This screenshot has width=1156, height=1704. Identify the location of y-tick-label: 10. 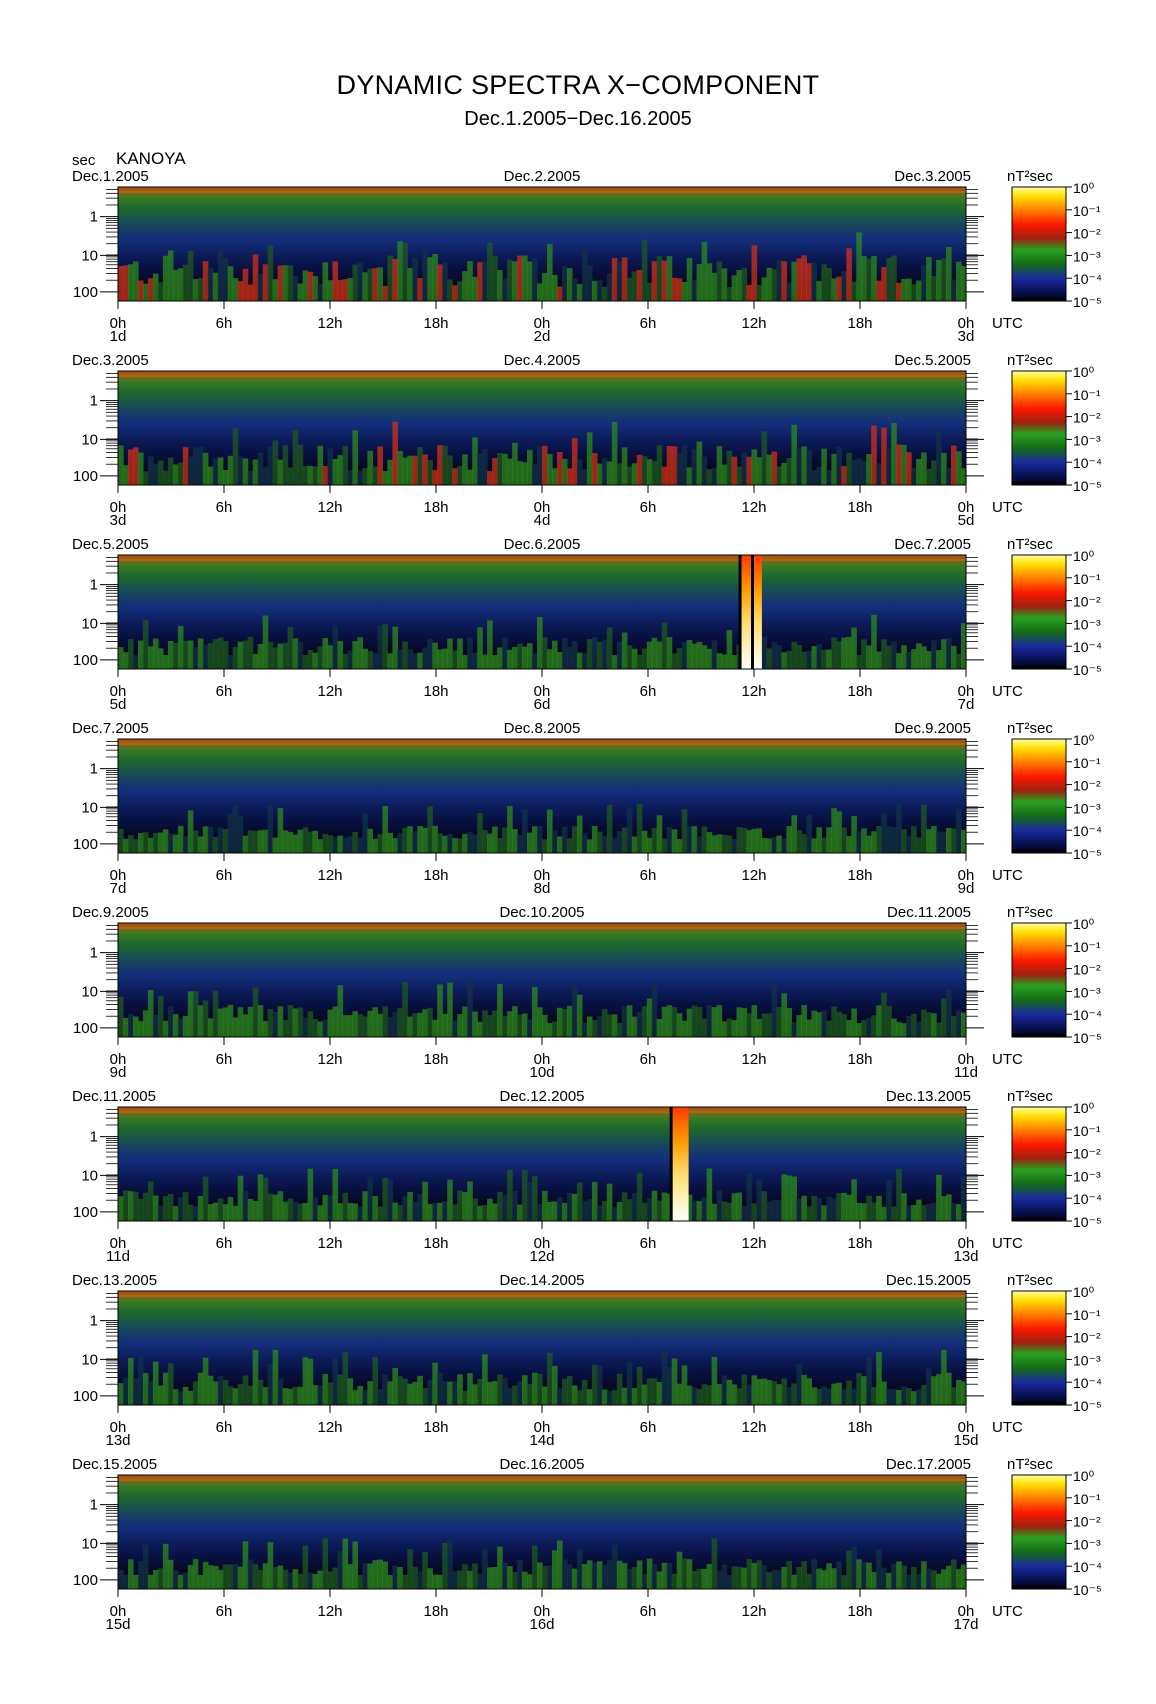
(89, 807).